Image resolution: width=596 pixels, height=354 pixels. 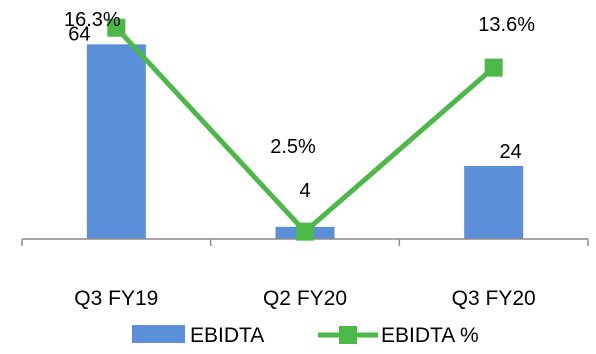 I want to click on legend-marker-ebidta-percent, so click(x=348, y=335).